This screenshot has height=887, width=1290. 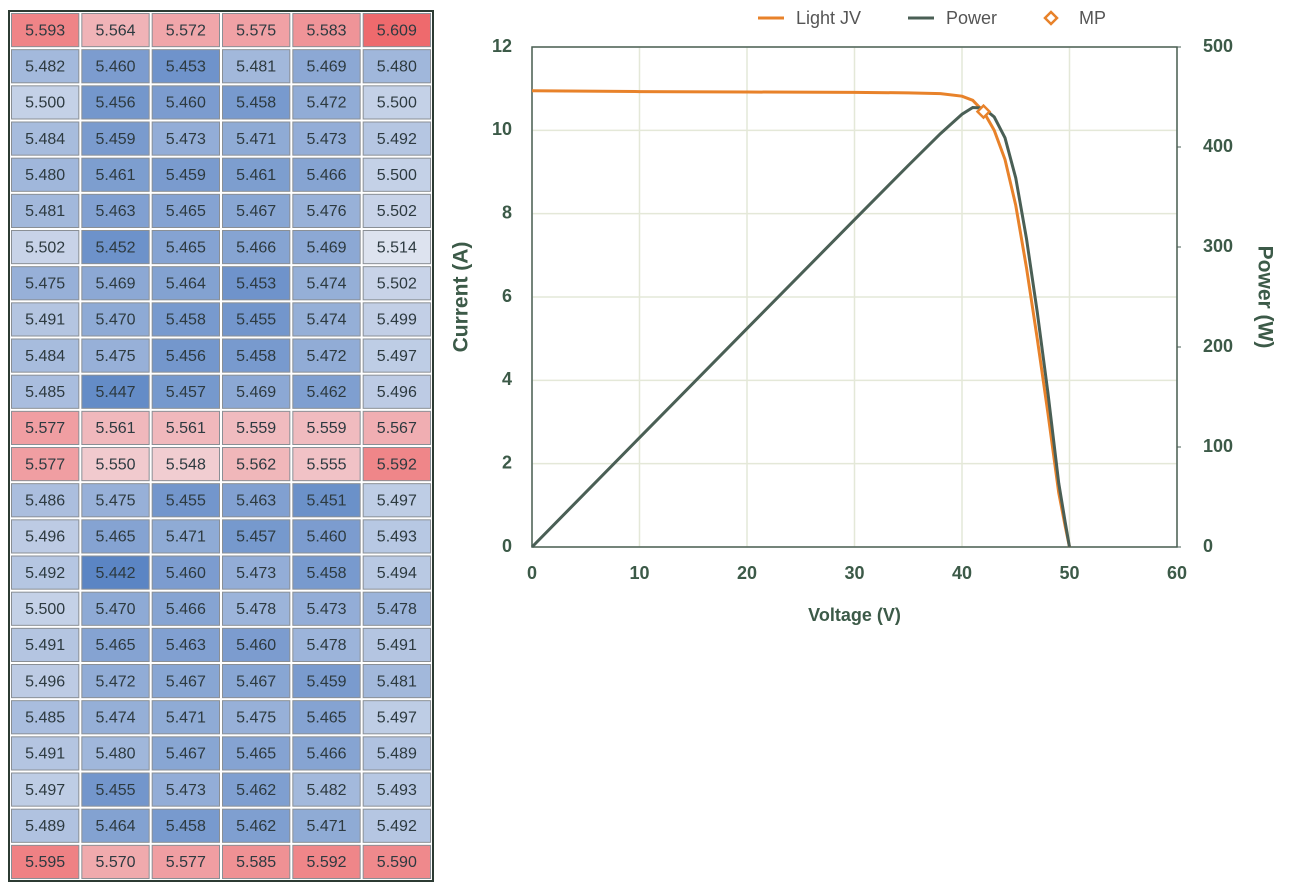 What do you see at coordinates (186, 464) in the screenshot?
I see `cell-value: 5.548` at bounding box center [186, 464].